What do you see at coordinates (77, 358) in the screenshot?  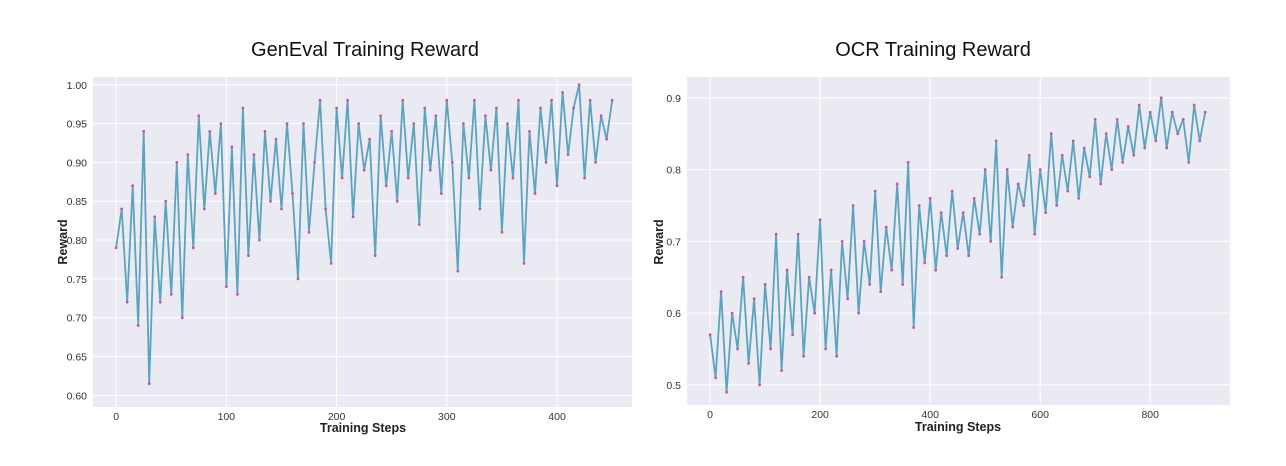 I see `y-tick-label: 0.65` at bounding box center [77, 358].